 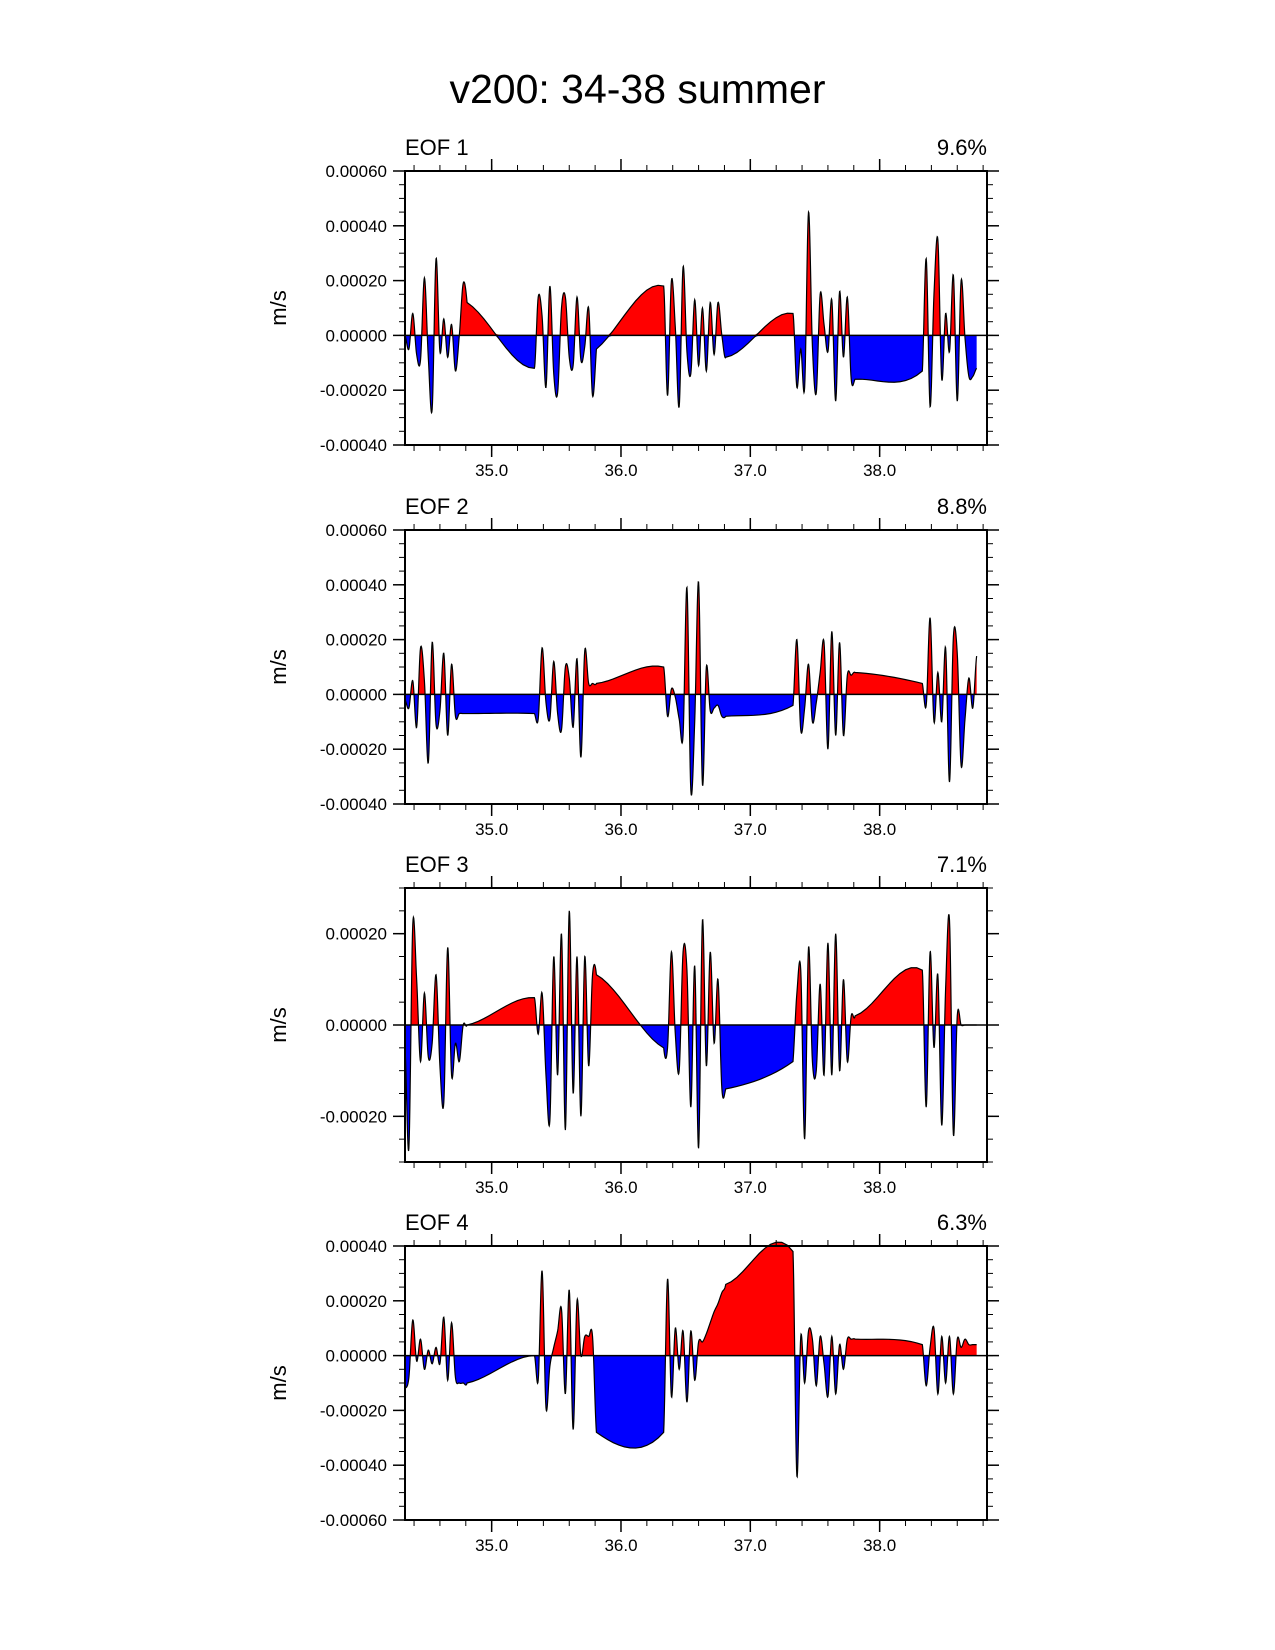 What do you see at coordinates (437, 1222) in the screenshot?
I see `panel-title: EOF 4` at bounding box center [437, 1222].